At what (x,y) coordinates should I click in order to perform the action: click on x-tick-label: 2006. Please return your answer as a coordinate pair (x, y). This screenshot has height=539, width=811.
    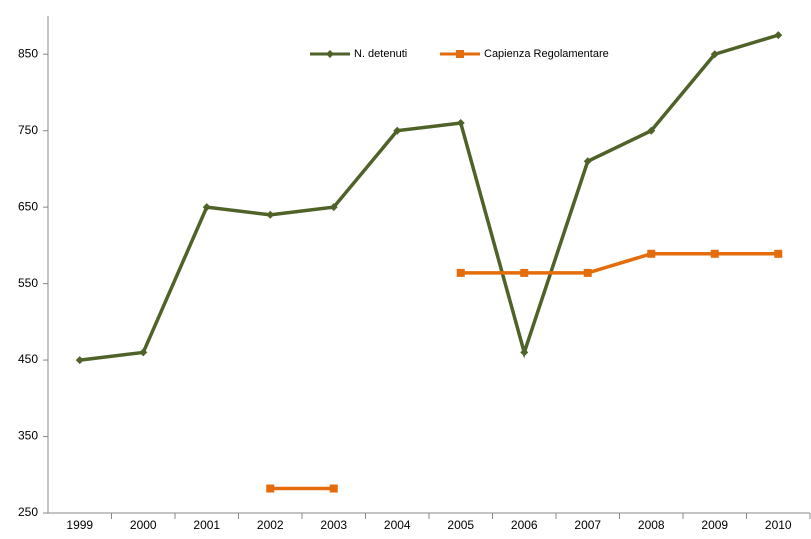
    Looking at the image, I should click on (524, 525).